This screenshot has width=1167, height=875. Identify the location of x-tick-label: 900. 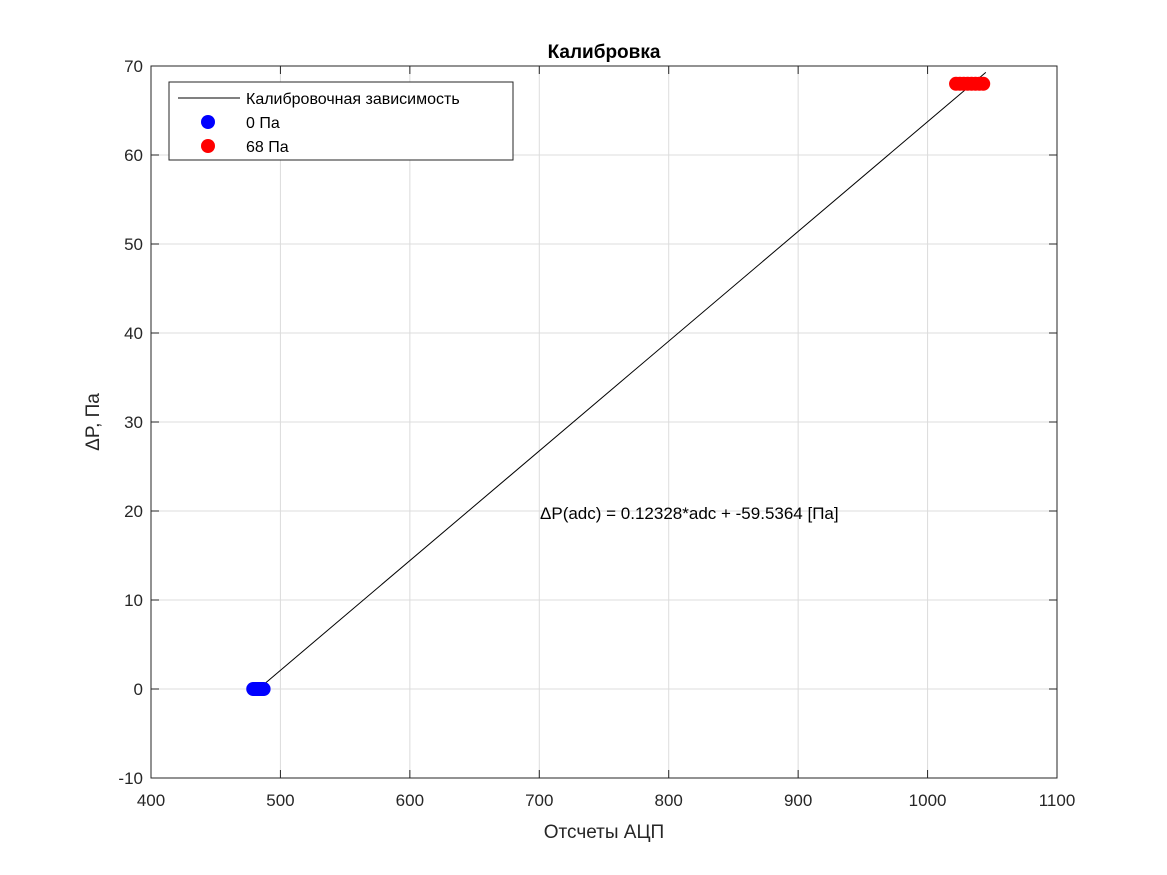
(798, 800).